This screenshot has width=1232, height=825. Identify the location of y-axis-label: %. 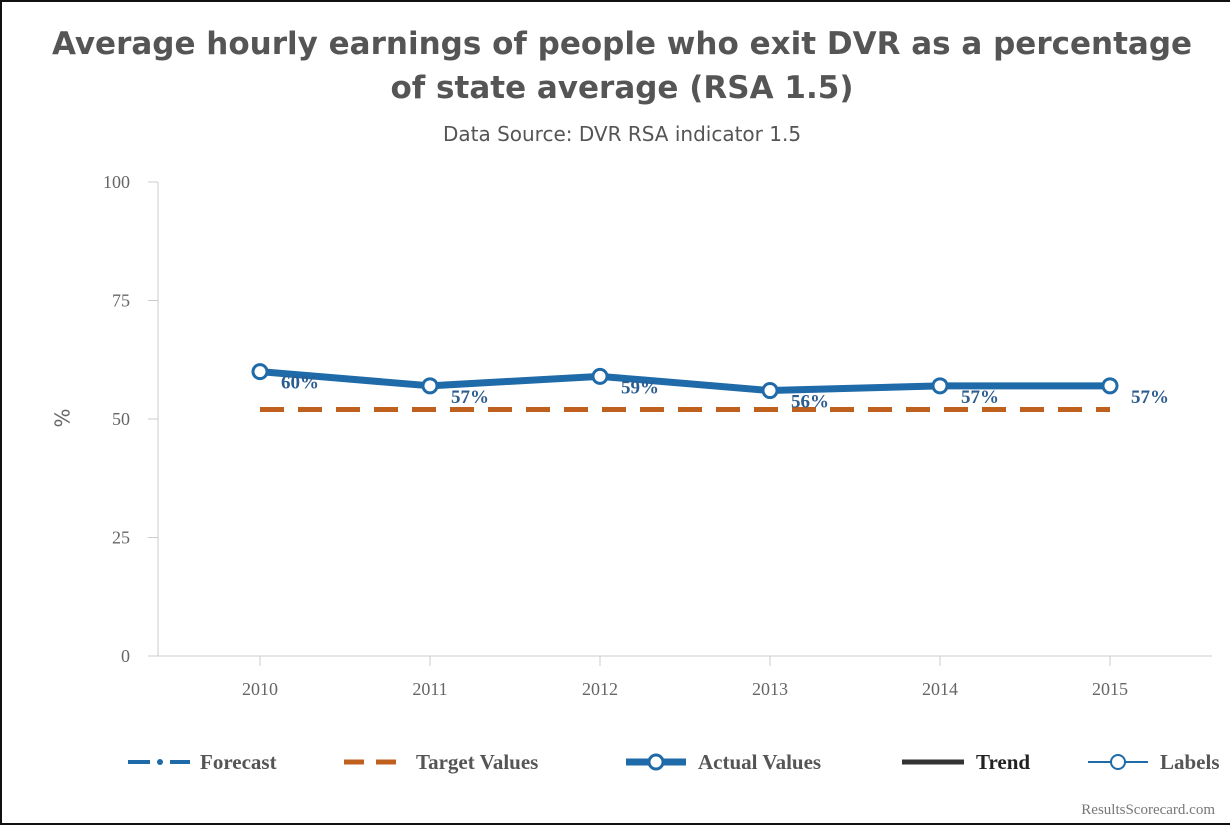
(63, 417).